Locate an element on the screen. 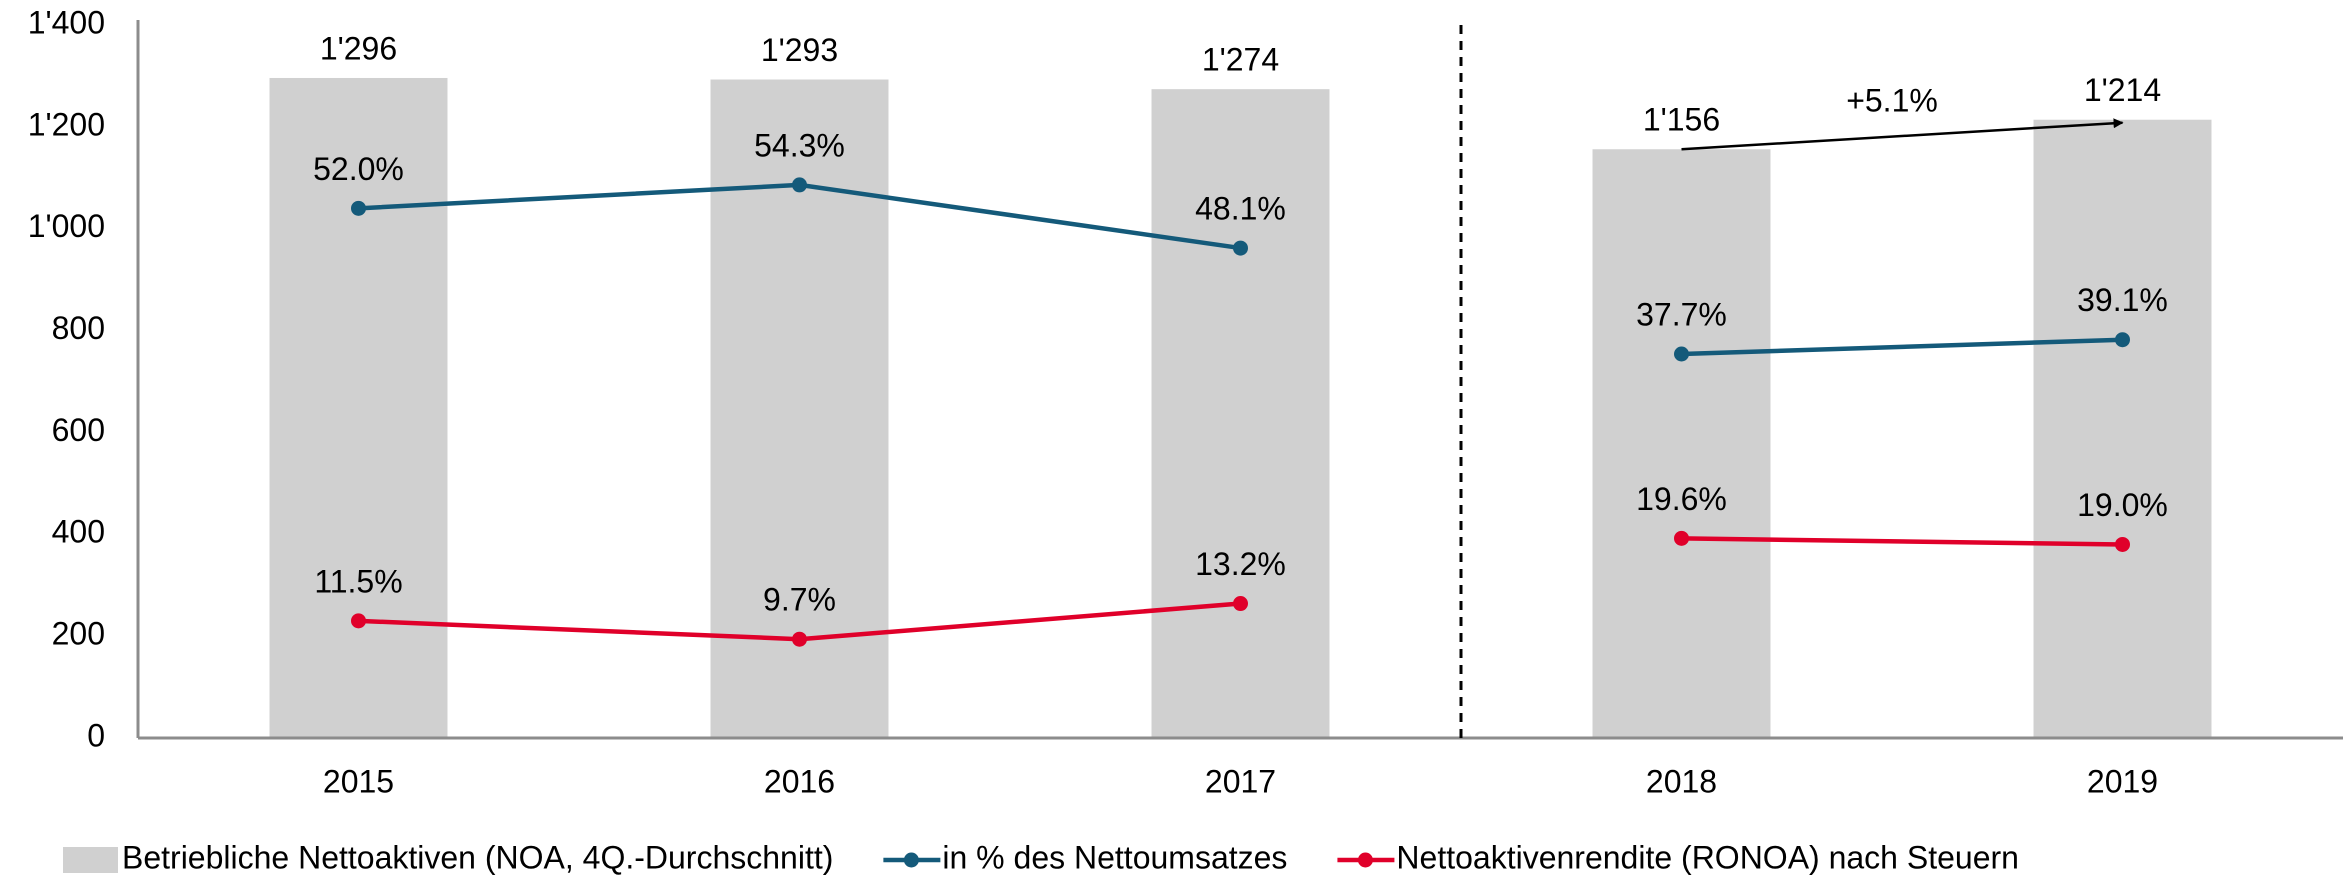 The height and width of the screenshot is (878, 2351). line-value-label: 48.1% is located at coordinates (1240, 209).